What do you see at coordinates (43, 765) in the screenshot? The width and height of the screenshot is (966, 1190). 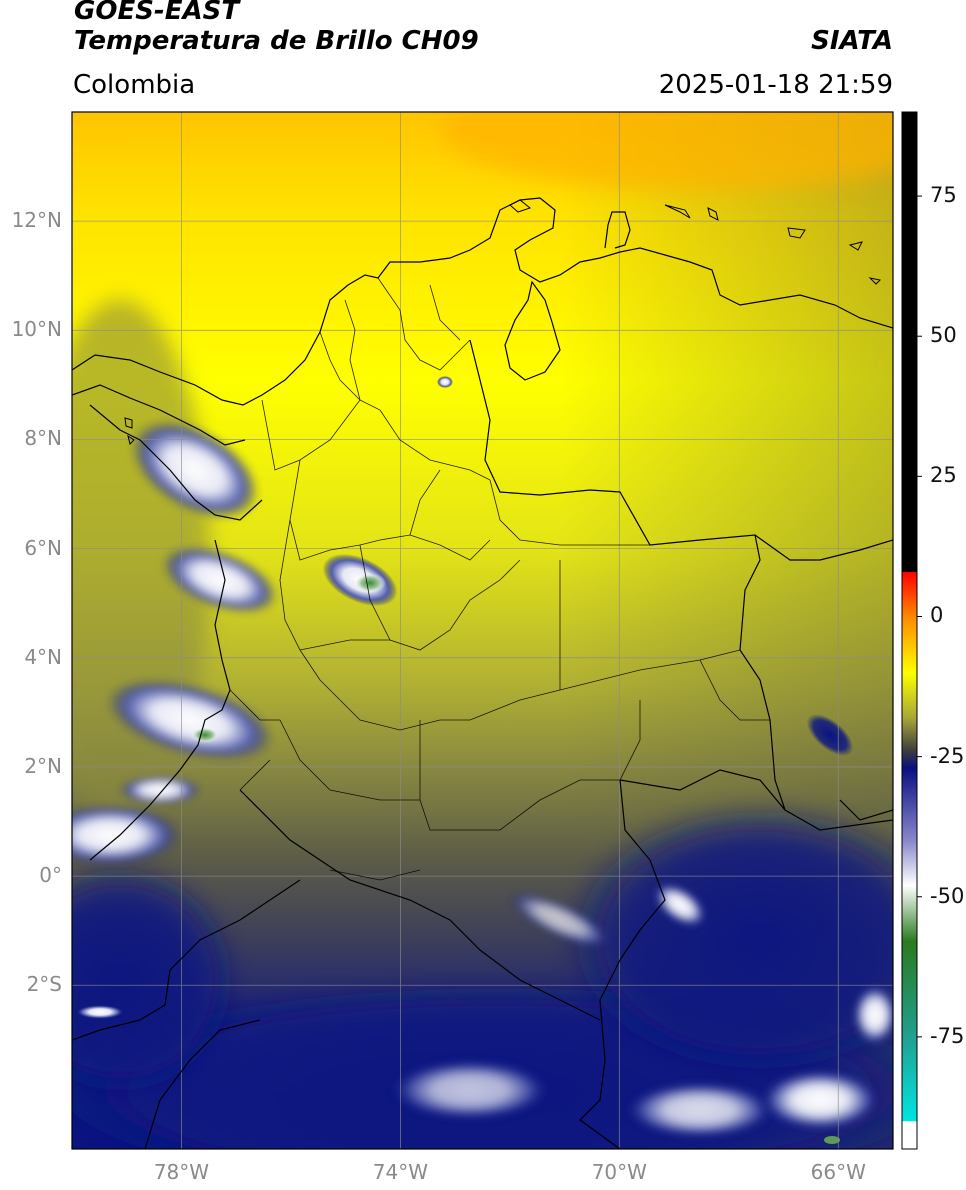 I see `latitude-tick-label: 2°N` at bounding box center [43, 765].